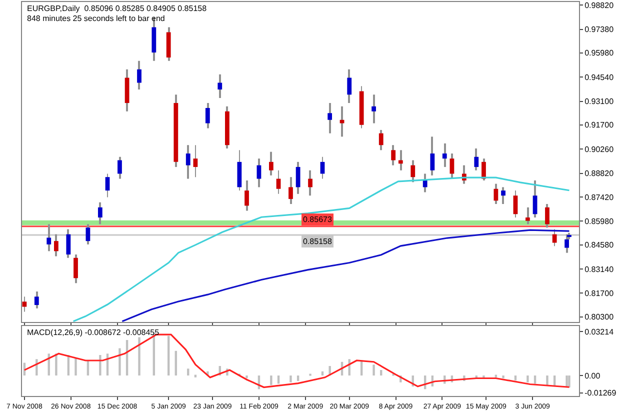 Image resolution: width=625 pixels, height=412 pixels. Describe the element at coordinates (599, 101) in the screenshot. I see `y-tick-label: 0.93100` at that location.